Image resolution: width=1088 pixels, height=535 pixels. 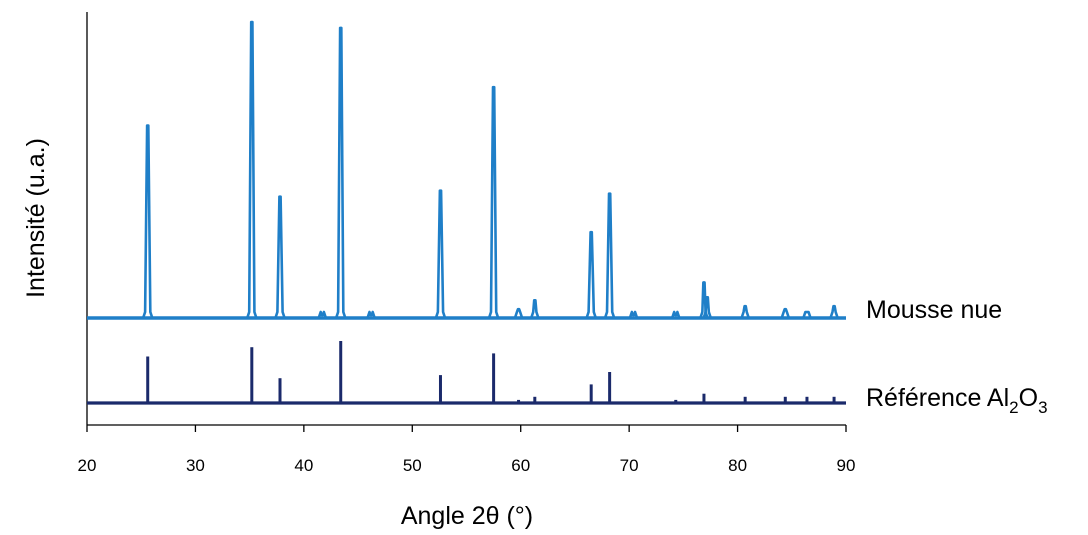 What do you see at coordinates (195, 465) in the screenshot?
I see `x-tick-label-30: 30` at bounding box center [195, 465].